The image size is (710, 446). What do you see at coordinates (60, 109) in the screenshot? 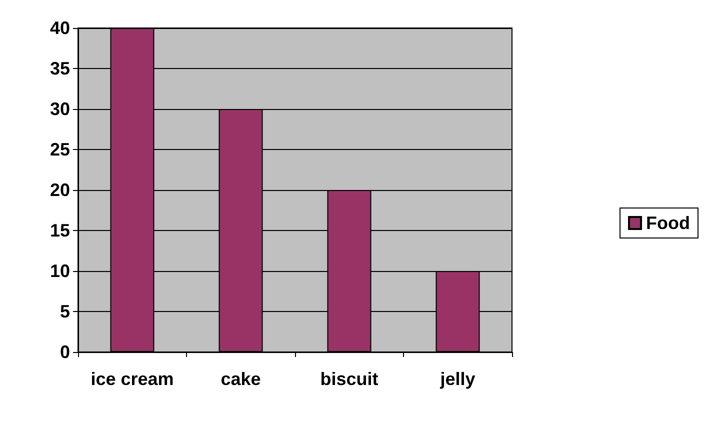
I see `y-tick-label: 30` at bounding box center [60, 109].